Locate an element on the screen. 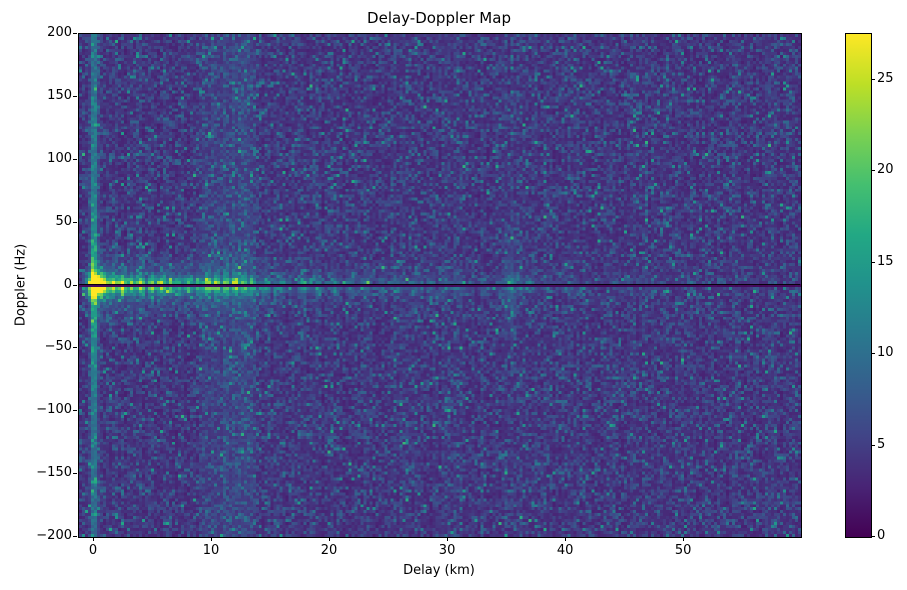  y-tick-label: −150 is located at coordinates (54, 473).